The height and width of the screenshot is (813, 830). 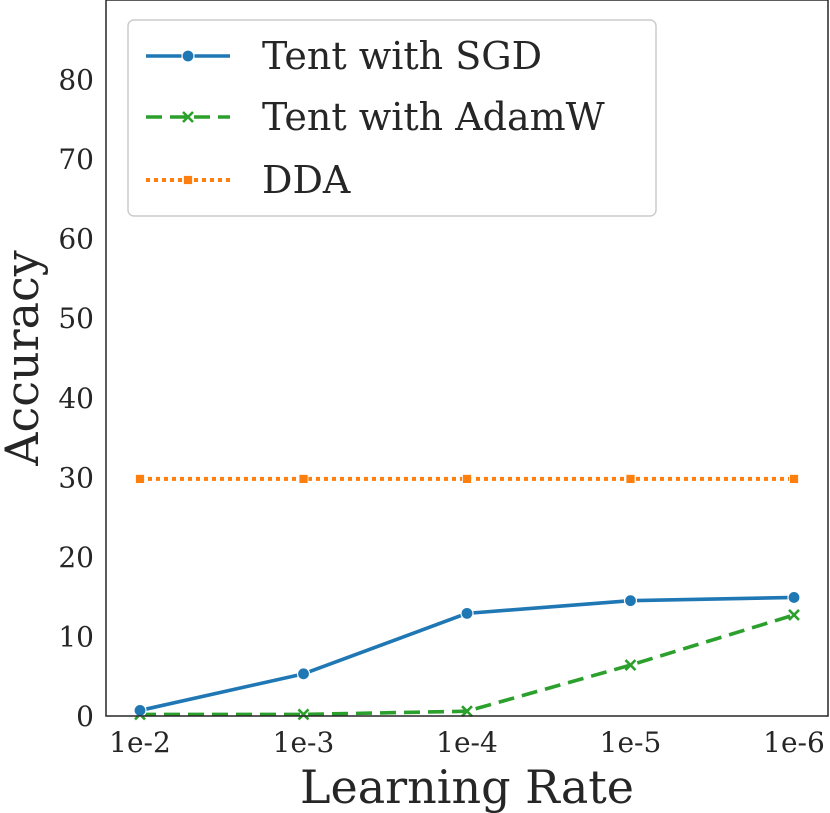 I want to click on y-tick-label: 20, so click(x=76, y=557).